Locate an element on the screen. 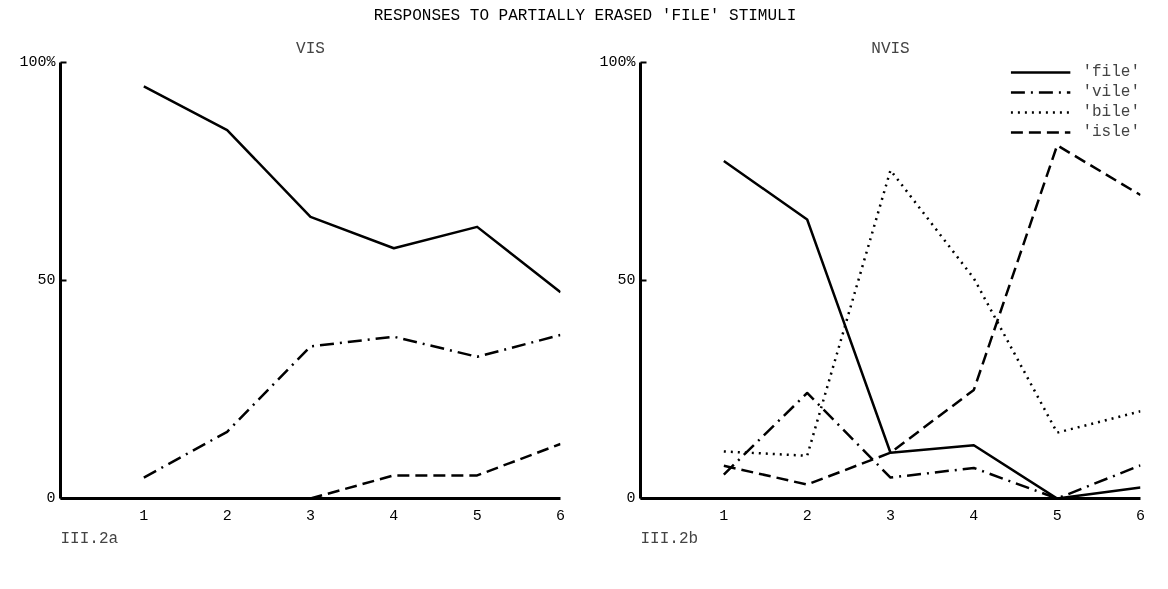 The image size is (1168, 589). text: III.2b is located at coordinates (669, 538).